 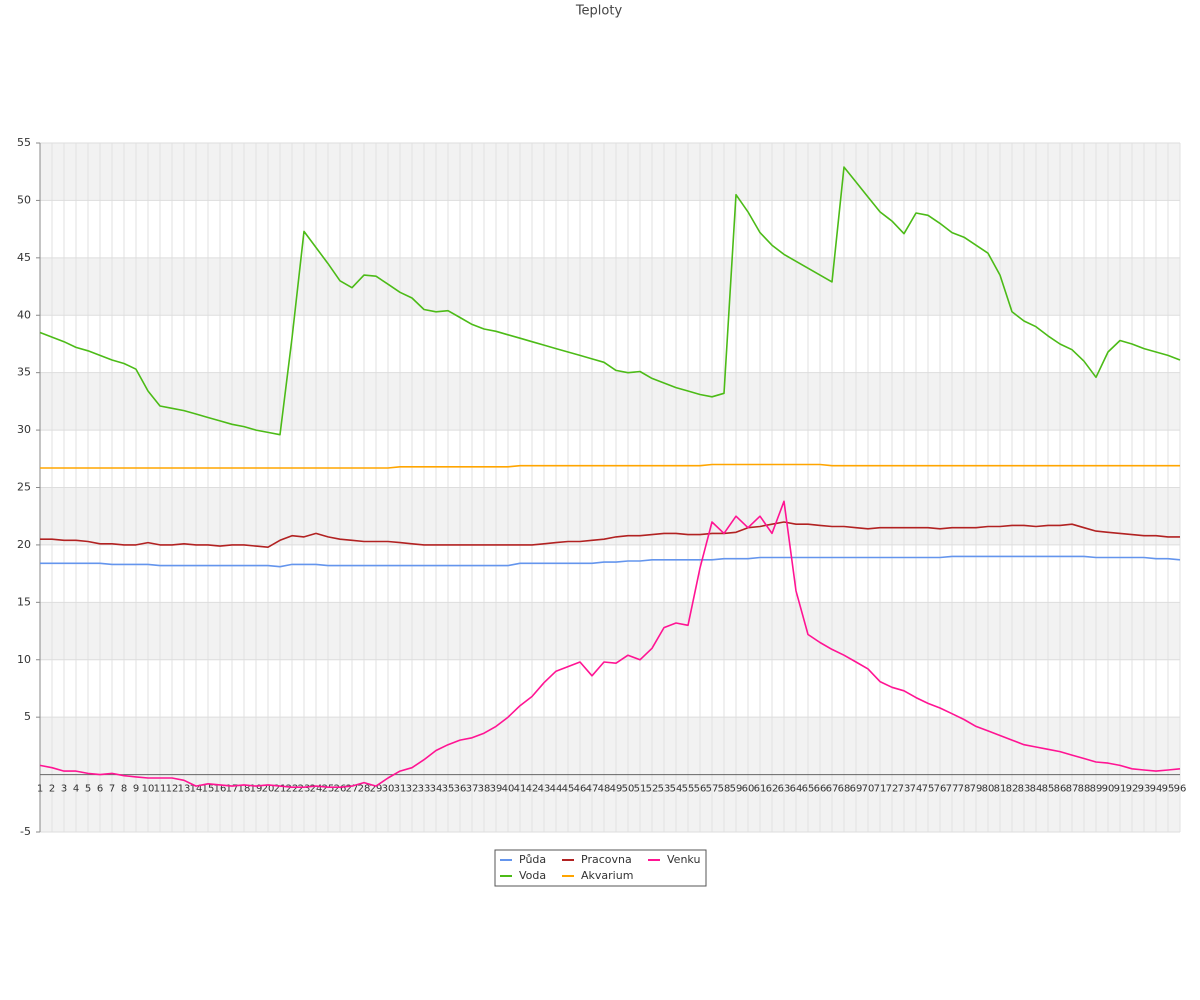 I want to click on x-tick-label: 58, so click(x=724, y=789).